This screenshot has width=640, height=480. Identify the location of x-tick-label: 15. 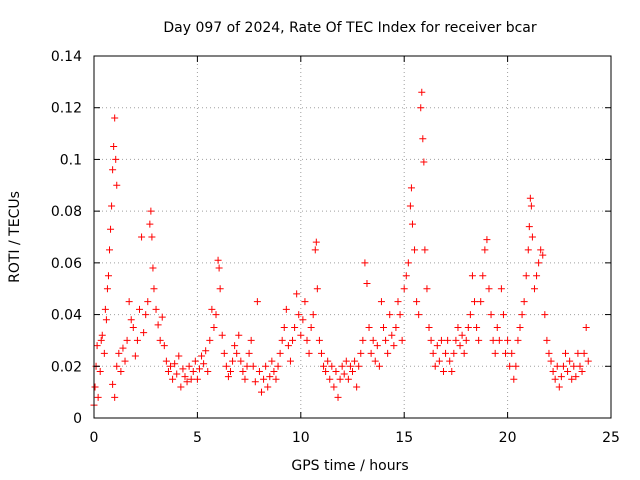
(404, 438).